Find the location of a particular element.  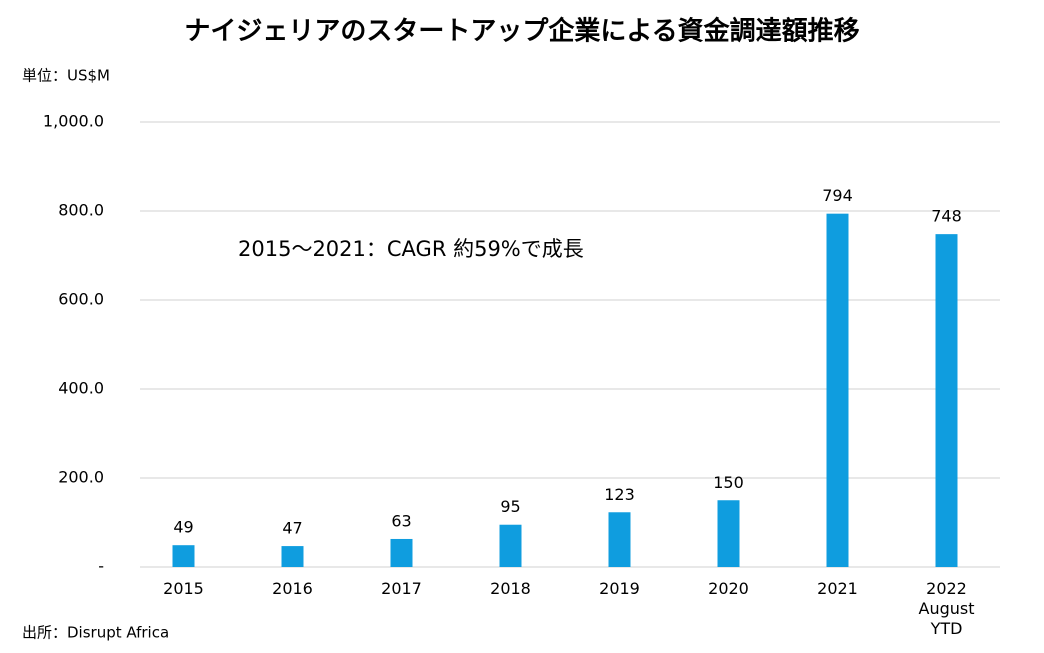

annotation: 2015～2021：CAGR 約59%で成長 is located at coordinates (411, 249).